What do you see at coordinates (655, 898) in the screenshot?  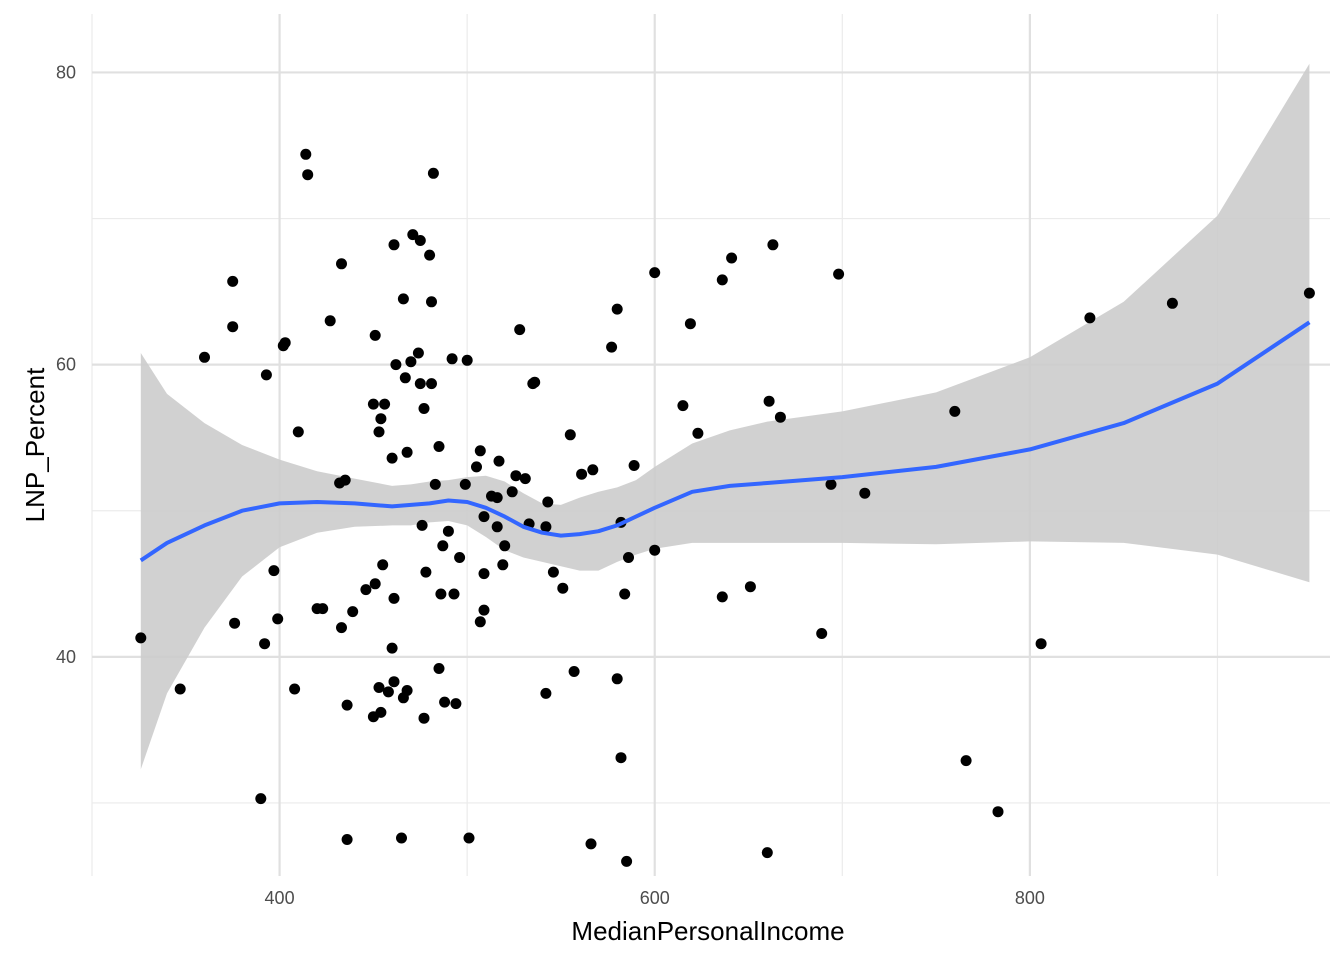 I see `x-tick-label: 600` at bounding box center [655, 898].